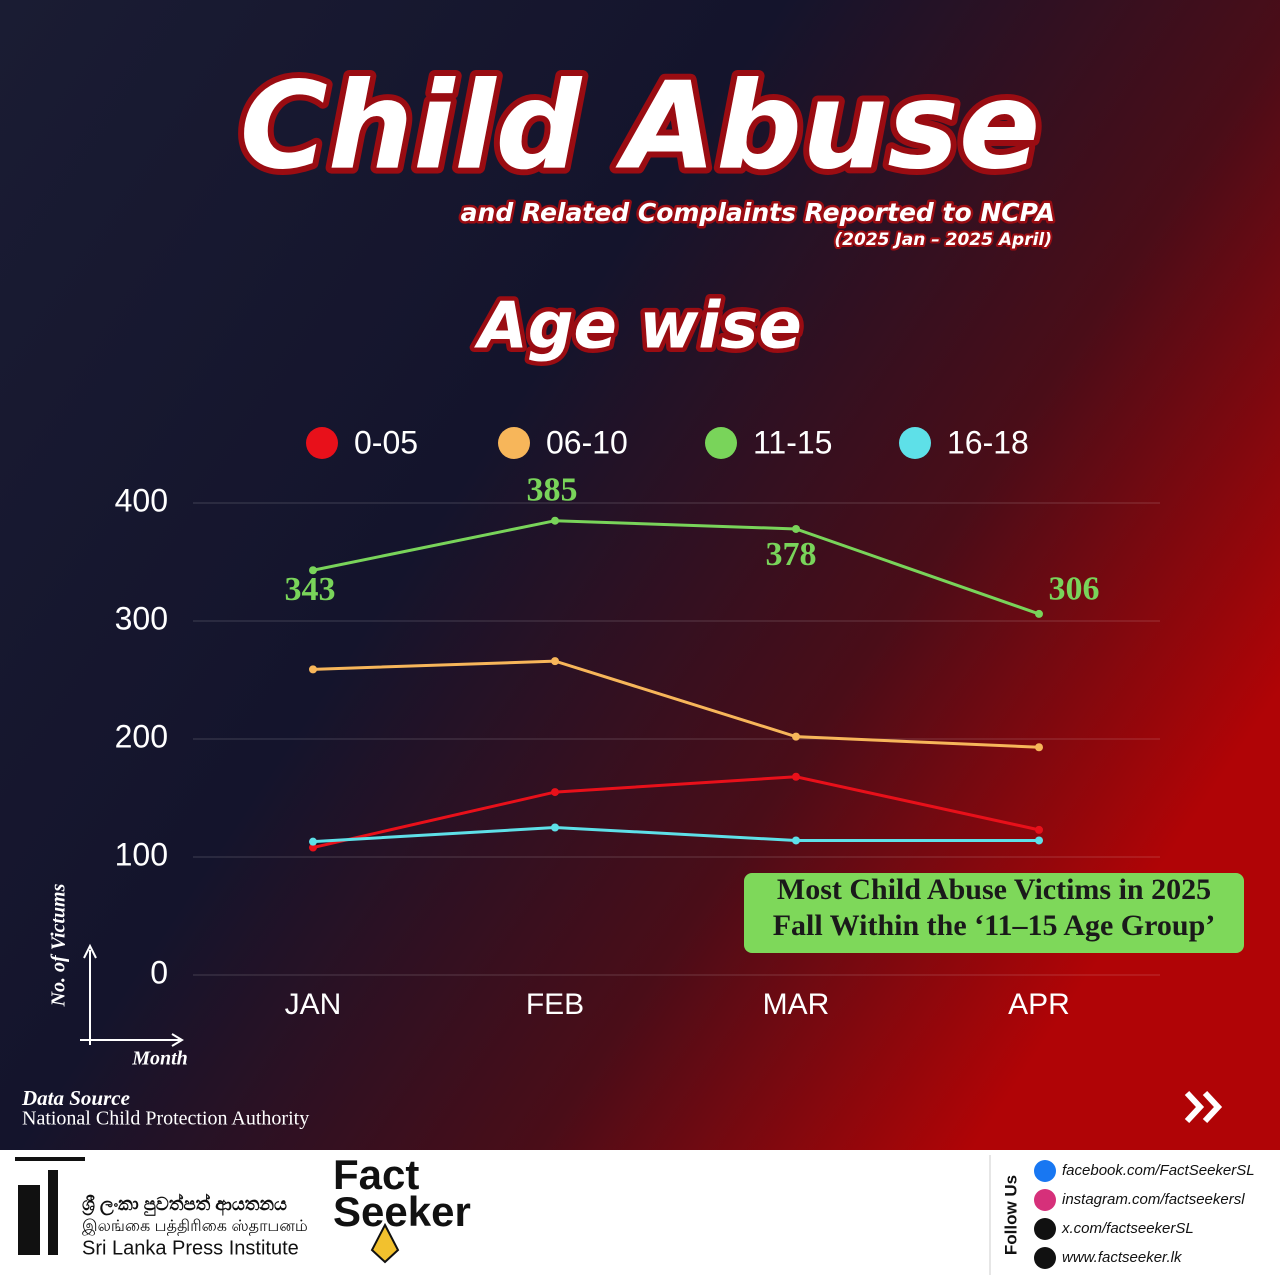 The image size is (1280, 1280). I want to click on subtitle: and Related Complaints Reported to NCPA, so click(758, 212).